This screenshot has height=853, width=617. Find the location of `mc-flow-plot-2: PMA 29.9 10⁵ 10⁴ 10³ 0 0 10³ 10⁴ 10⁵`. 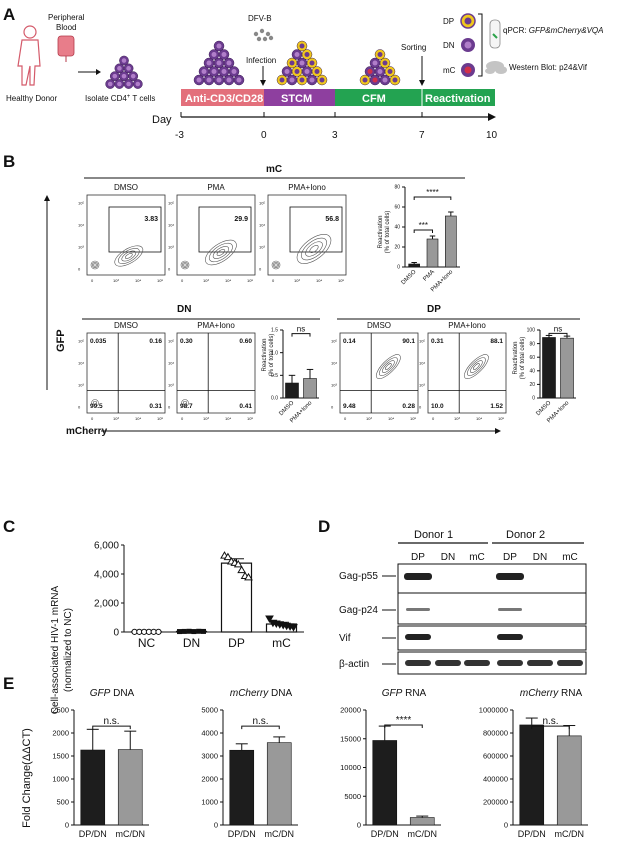

mc-flow-plot-2: PMA 29.9 10⁵ 10⁴ 10³ 0 0 10³ 10⁴ 10⁵ is located at coordinates (212, 233).